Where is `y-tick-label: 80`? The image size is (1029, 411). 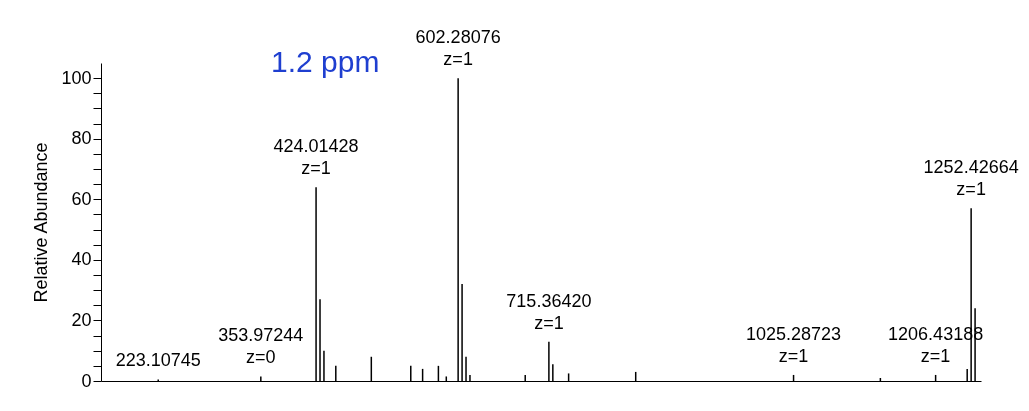
y-tick-label: 80 is located at coordinates (81, 138).